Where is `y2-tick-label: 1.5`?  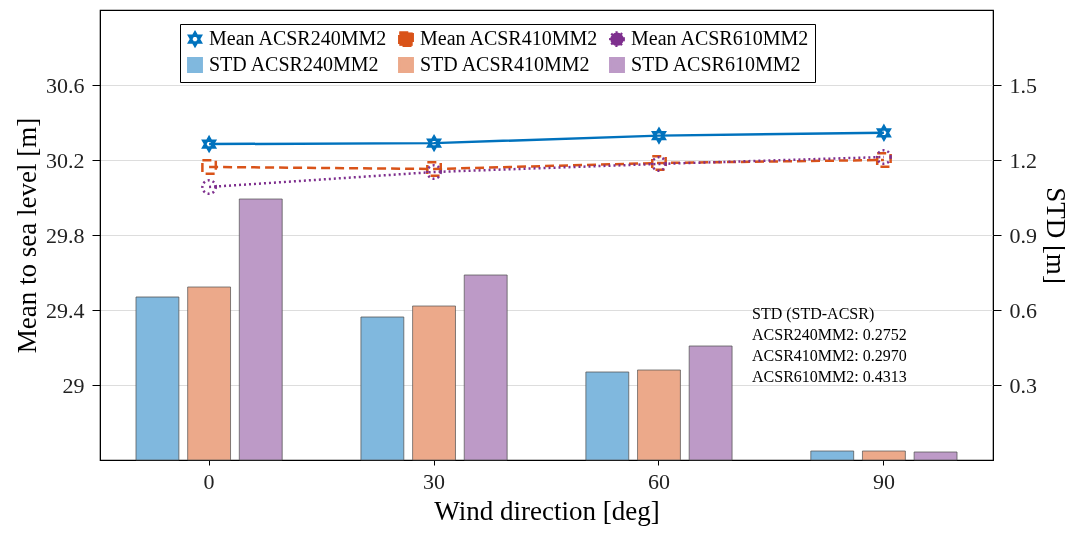
y2-tick-label: 1.5 is located at coordinates (1023, 85).